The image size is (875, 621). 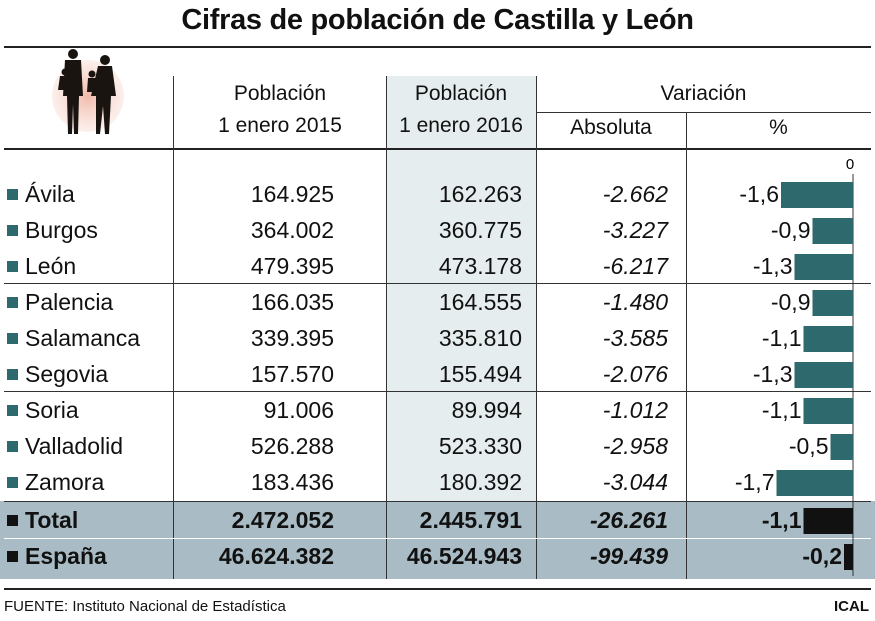 What do you see at coordinates (480, 302) in the screenshot?
I see `population-2016-cell: 164.555` at bounding box center [480, 302].